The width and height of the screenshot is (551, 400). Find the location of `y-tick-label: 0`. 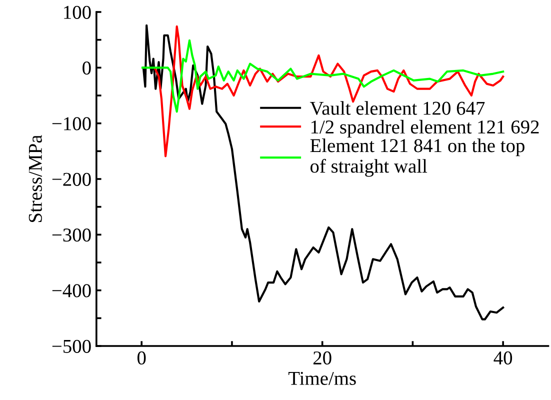

y-tick-label: 0 is located at coordinates (86, 68).